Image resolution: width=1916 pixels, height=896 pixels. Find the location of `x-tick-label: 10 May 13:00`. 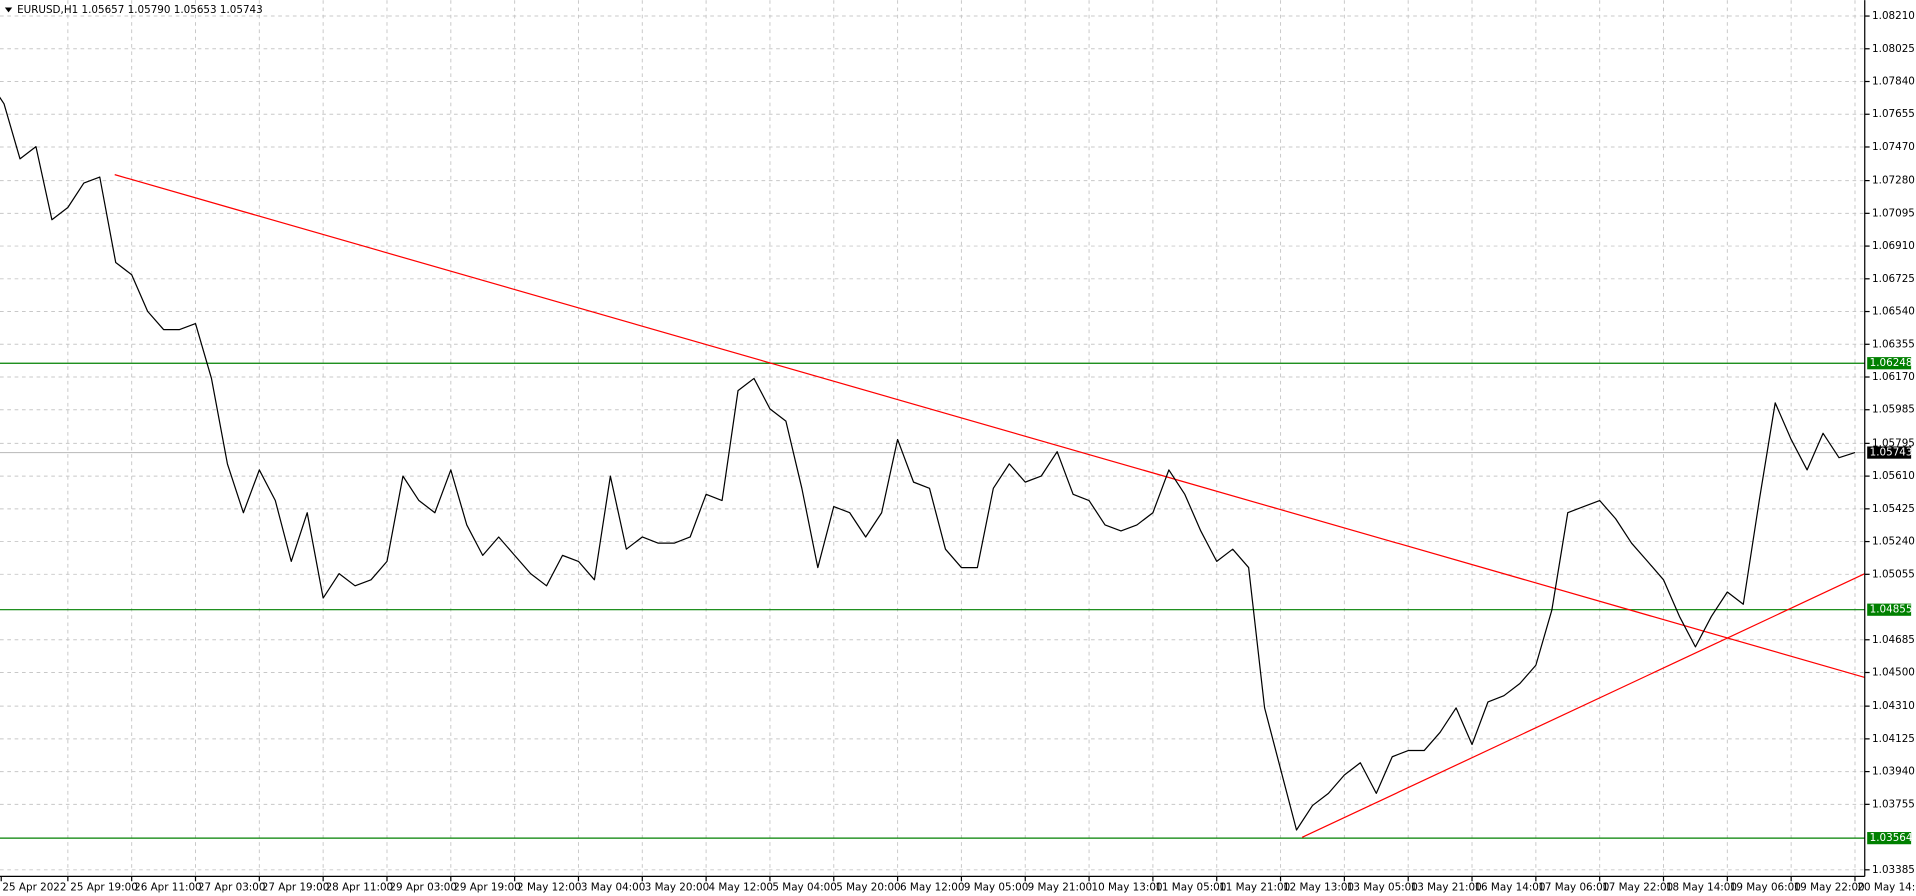

x-tick-label: 10 May 13:00 is located at coordinates (1127, 887).